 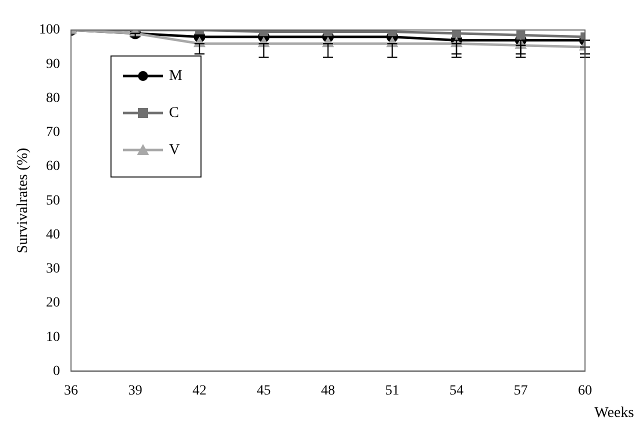 I want to click on y-tick-label: 60, so click(x=53, y=166).